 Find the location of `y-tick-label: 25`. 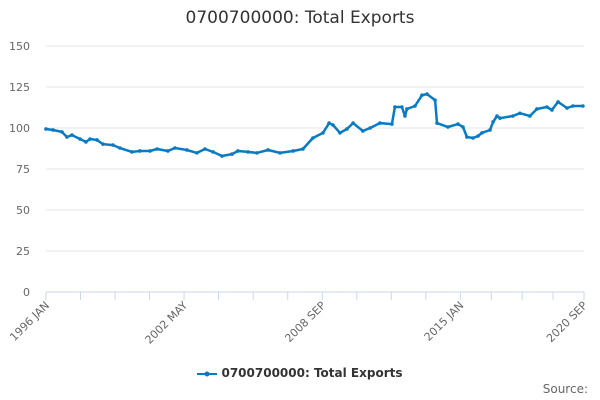

y-tick-label: 25 is located at coordinates (23, 251).